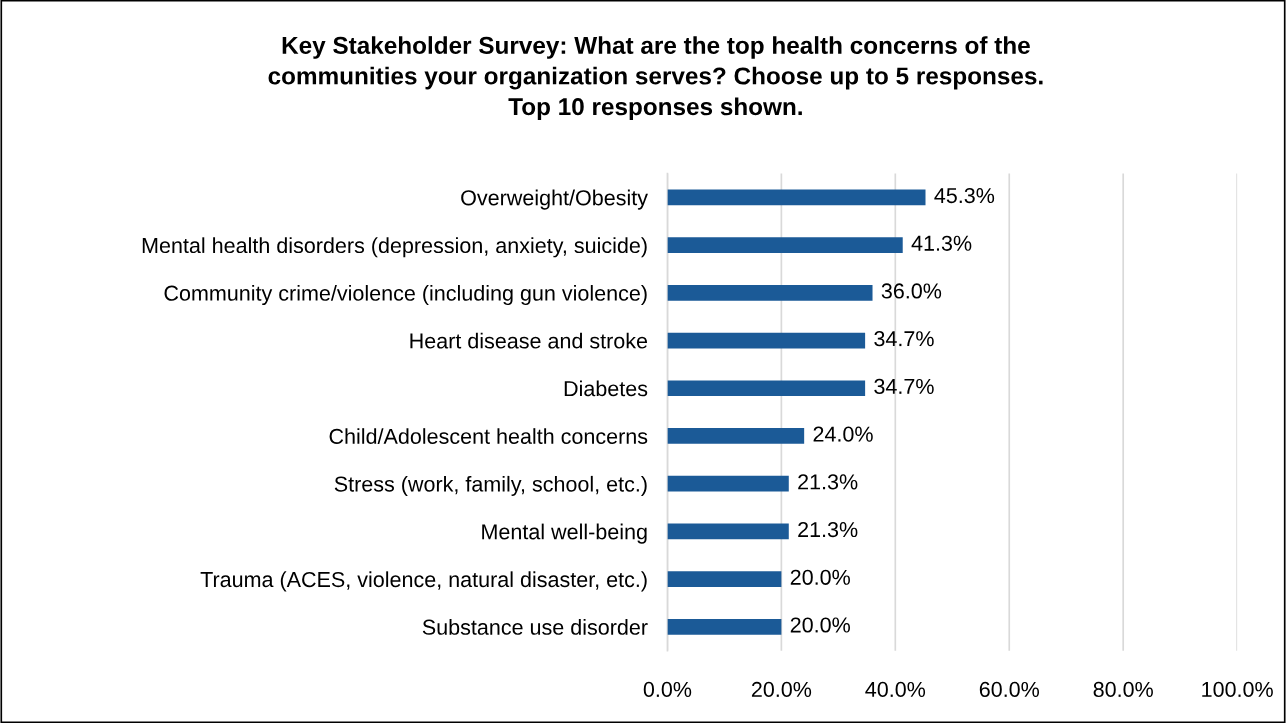 This screenshot has height=723, width=1286. I want to click on data-label: 45.3%, so click(964, 195).